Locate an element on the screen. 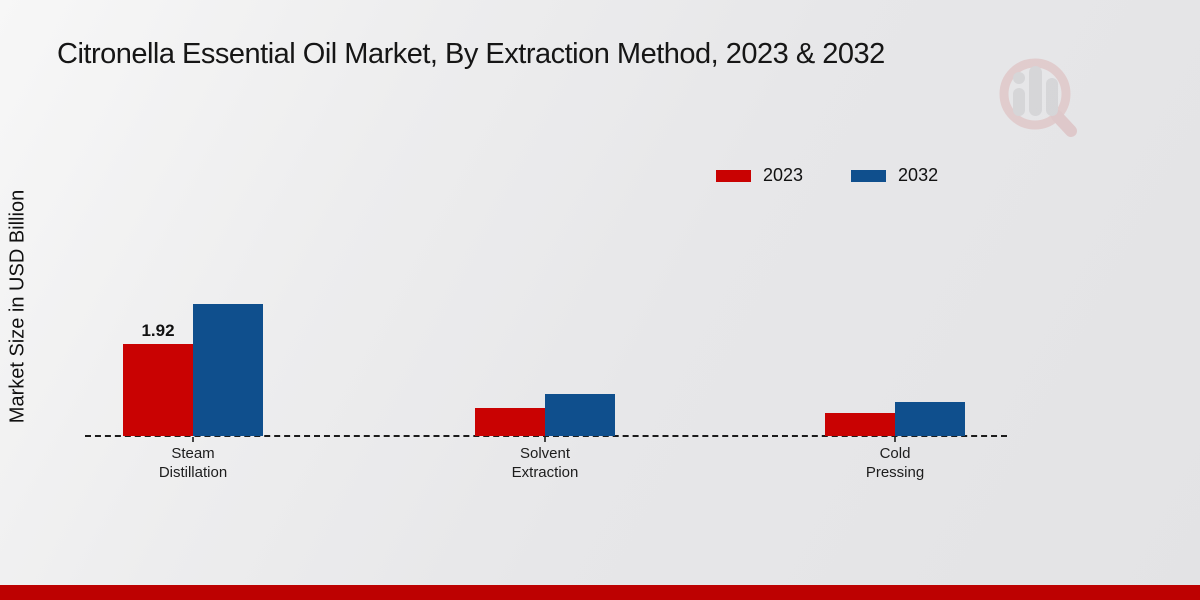 The width and height of the screenshot is (1200, 600). legend-label-2032: 2032 is located at coordinates (918, 175).